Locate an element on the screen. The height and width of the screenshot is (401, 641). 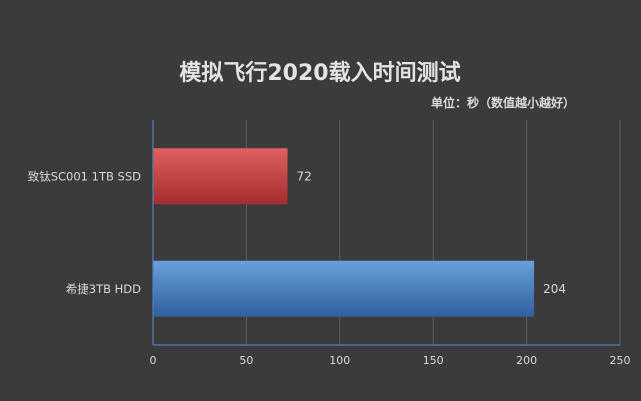
x-tick-labels: 0 50 100 150 200 250 is located at coordinates (390, 360).